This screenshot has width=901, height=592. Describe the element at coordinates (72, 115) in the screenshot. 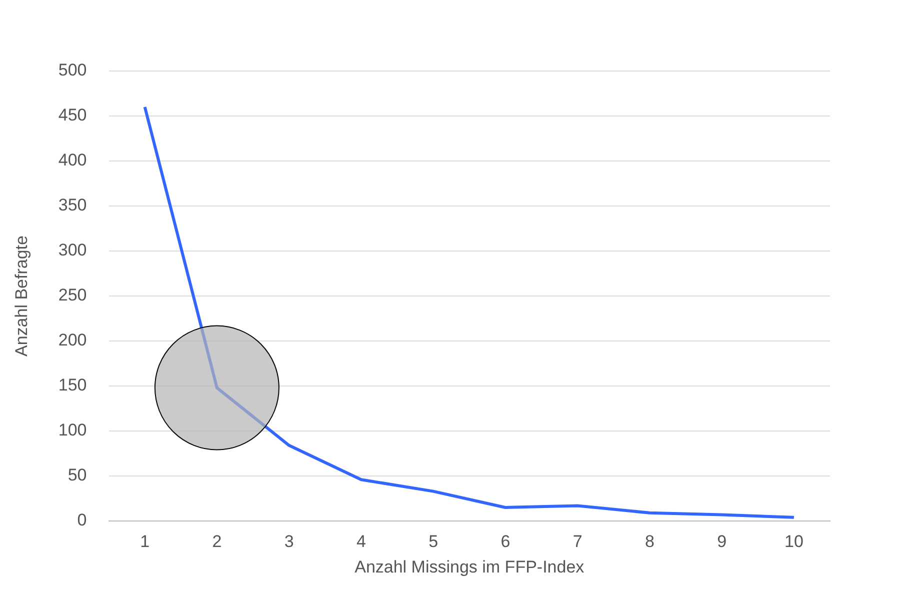

I see `y-tick-label: 450` at that location.